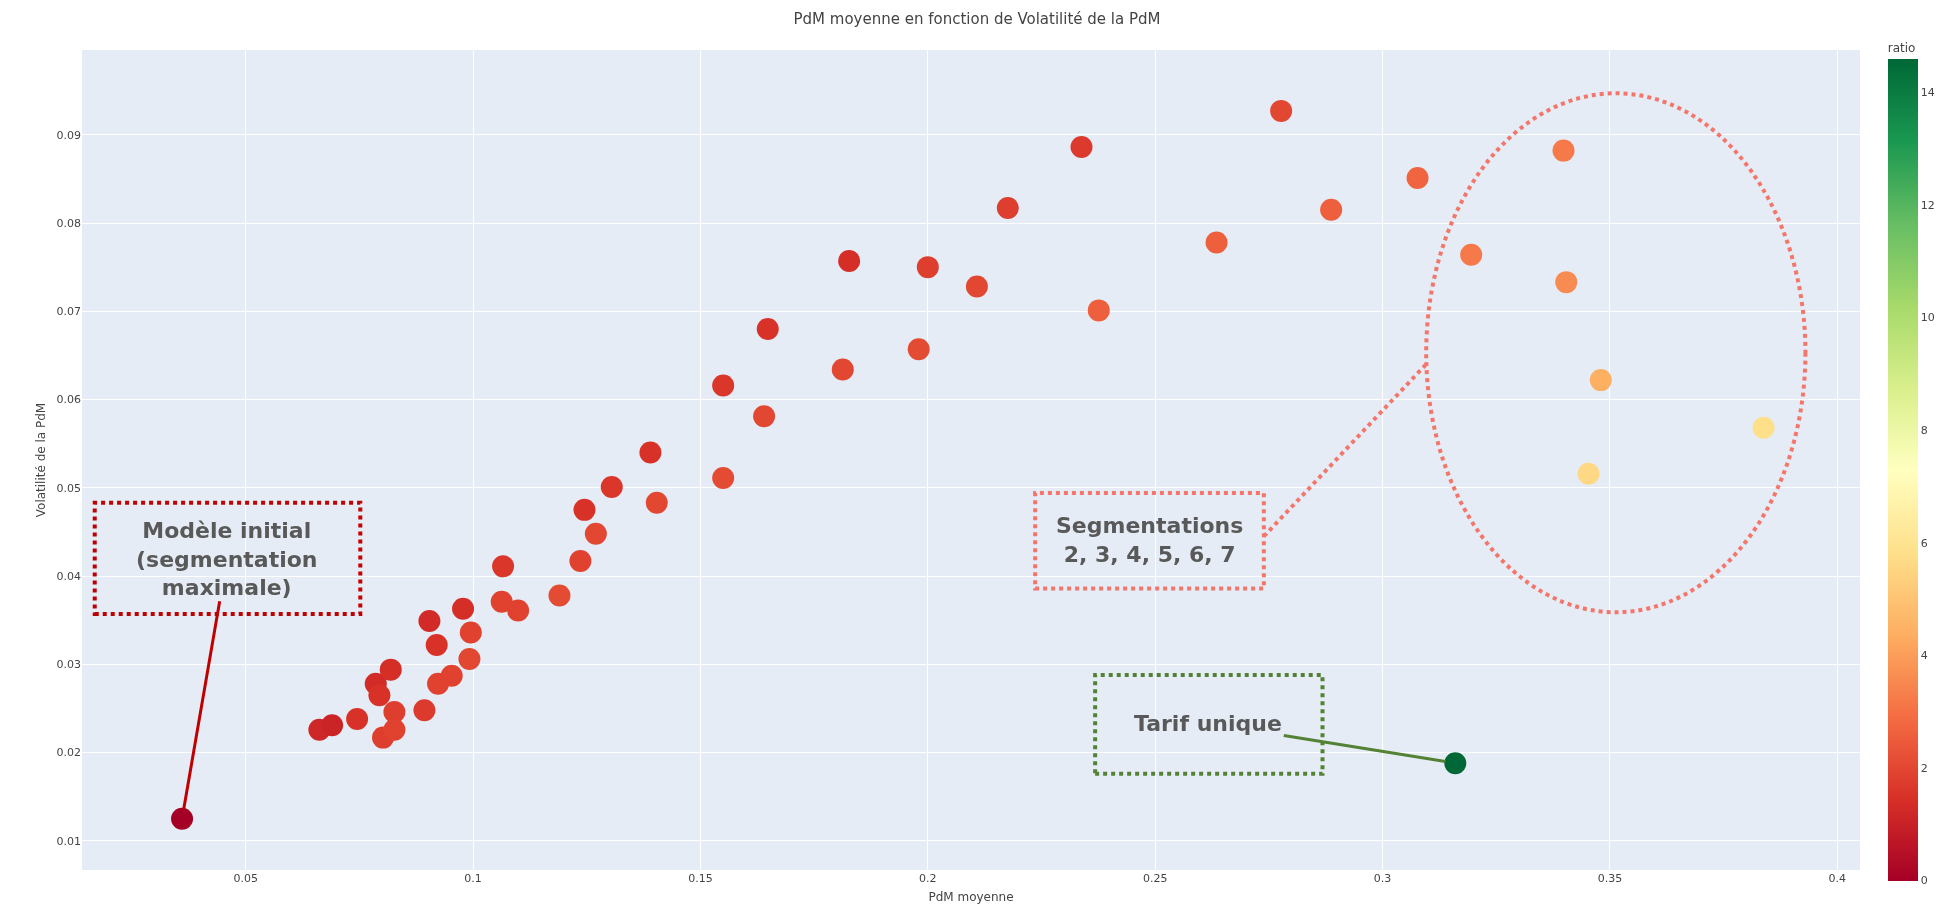 This screenshot has width=1954, height=917. What do you see at coordinates (1924, 881) in the screenshot?
I see `color-bar-label: 0` at bounding box center [1924, 881].